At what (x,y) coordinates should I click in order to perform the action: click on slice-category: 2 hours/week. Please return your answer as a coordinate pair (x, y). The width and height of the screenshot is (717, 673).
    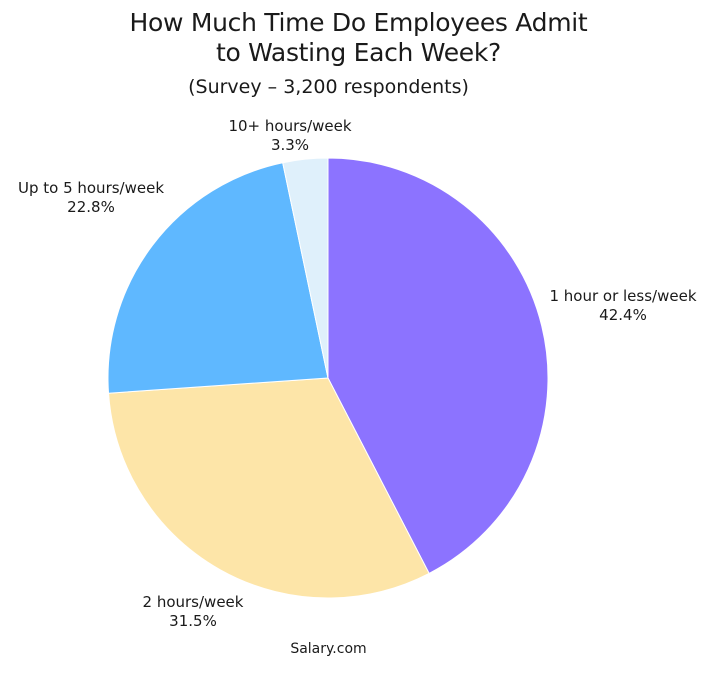
    Looking at the image, I should click on (193, 602).